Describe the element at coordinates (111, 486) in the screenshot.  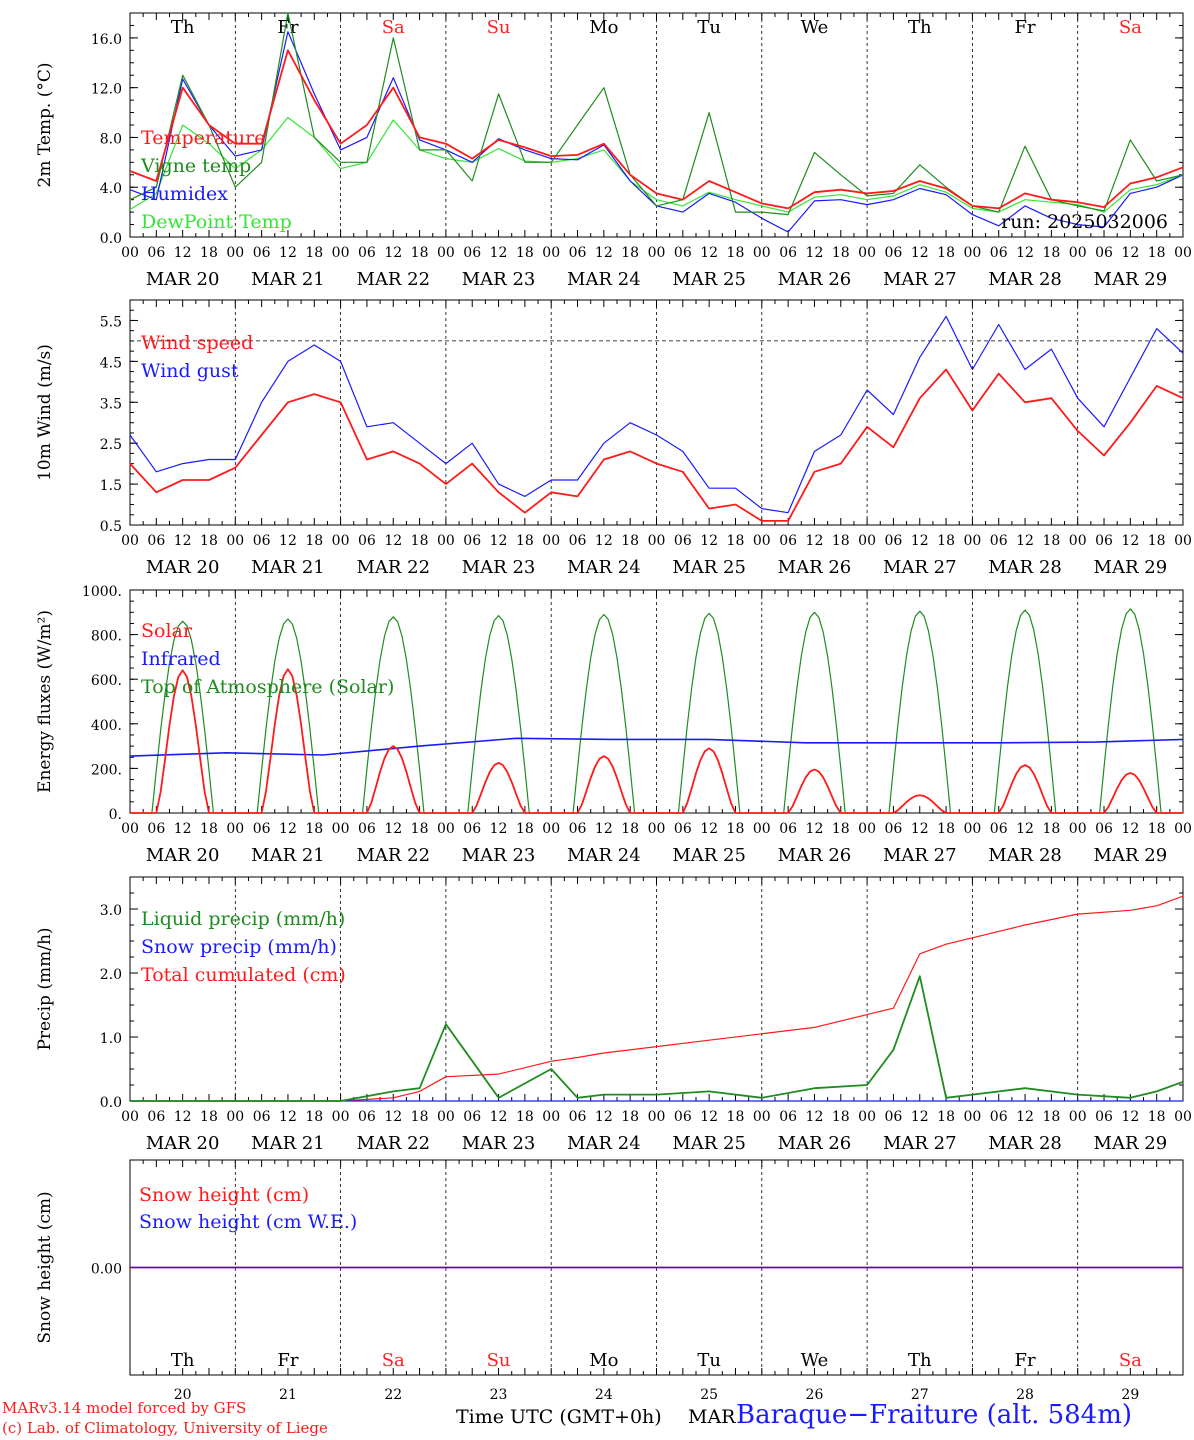
I see `y-tick-label: 1.5` at that location.